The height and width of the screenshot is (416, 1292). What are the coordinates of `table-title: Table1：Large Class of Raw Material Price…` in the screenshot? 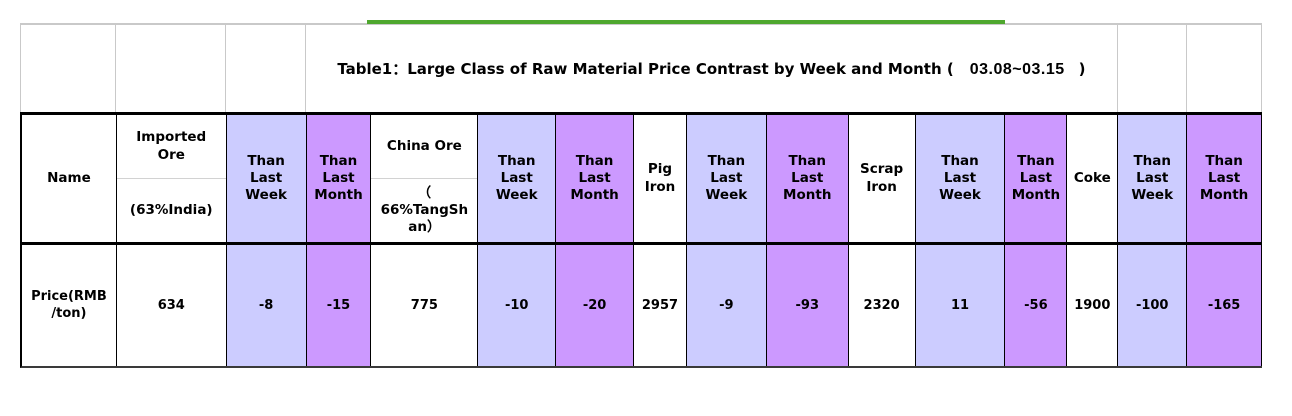 It's located at (645, 69).